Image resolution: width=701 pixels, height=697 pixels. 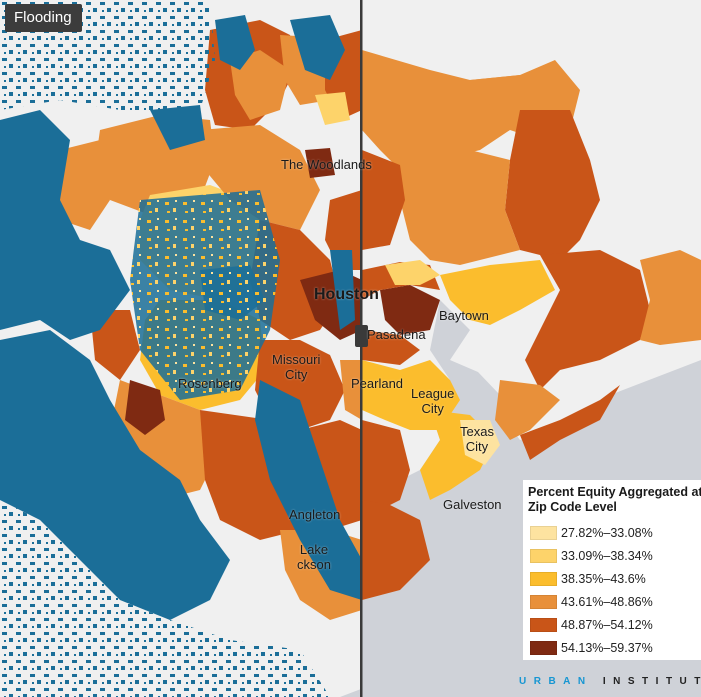 I want to click on label-texas-city: Texas City, so click(x=477, y=439).